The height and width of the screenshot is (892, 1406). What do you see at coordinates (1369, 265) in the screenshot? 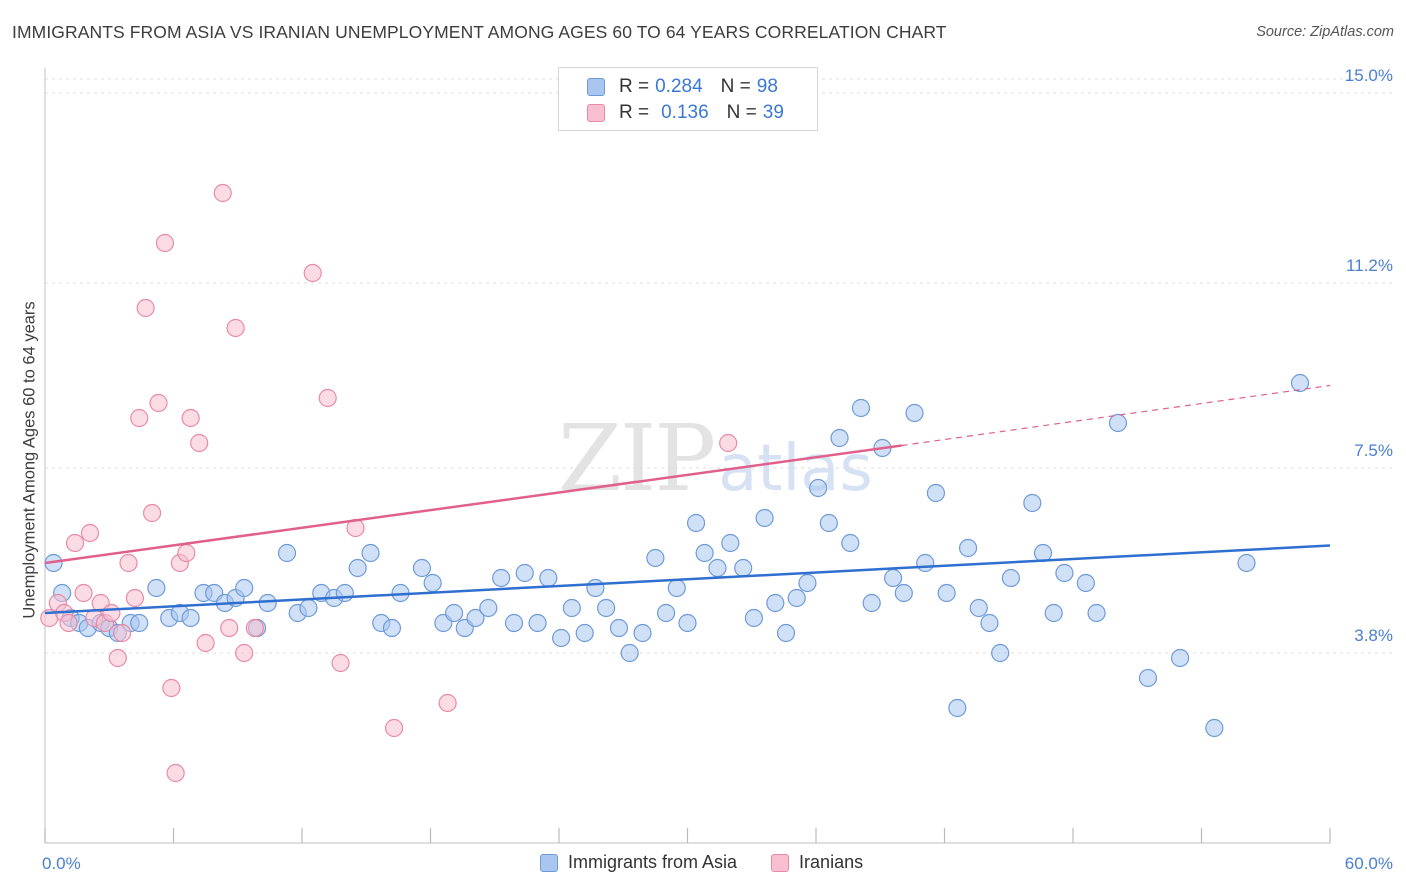
I see `y-tick-label: 11.2%` at bounding box center [1369, 265].